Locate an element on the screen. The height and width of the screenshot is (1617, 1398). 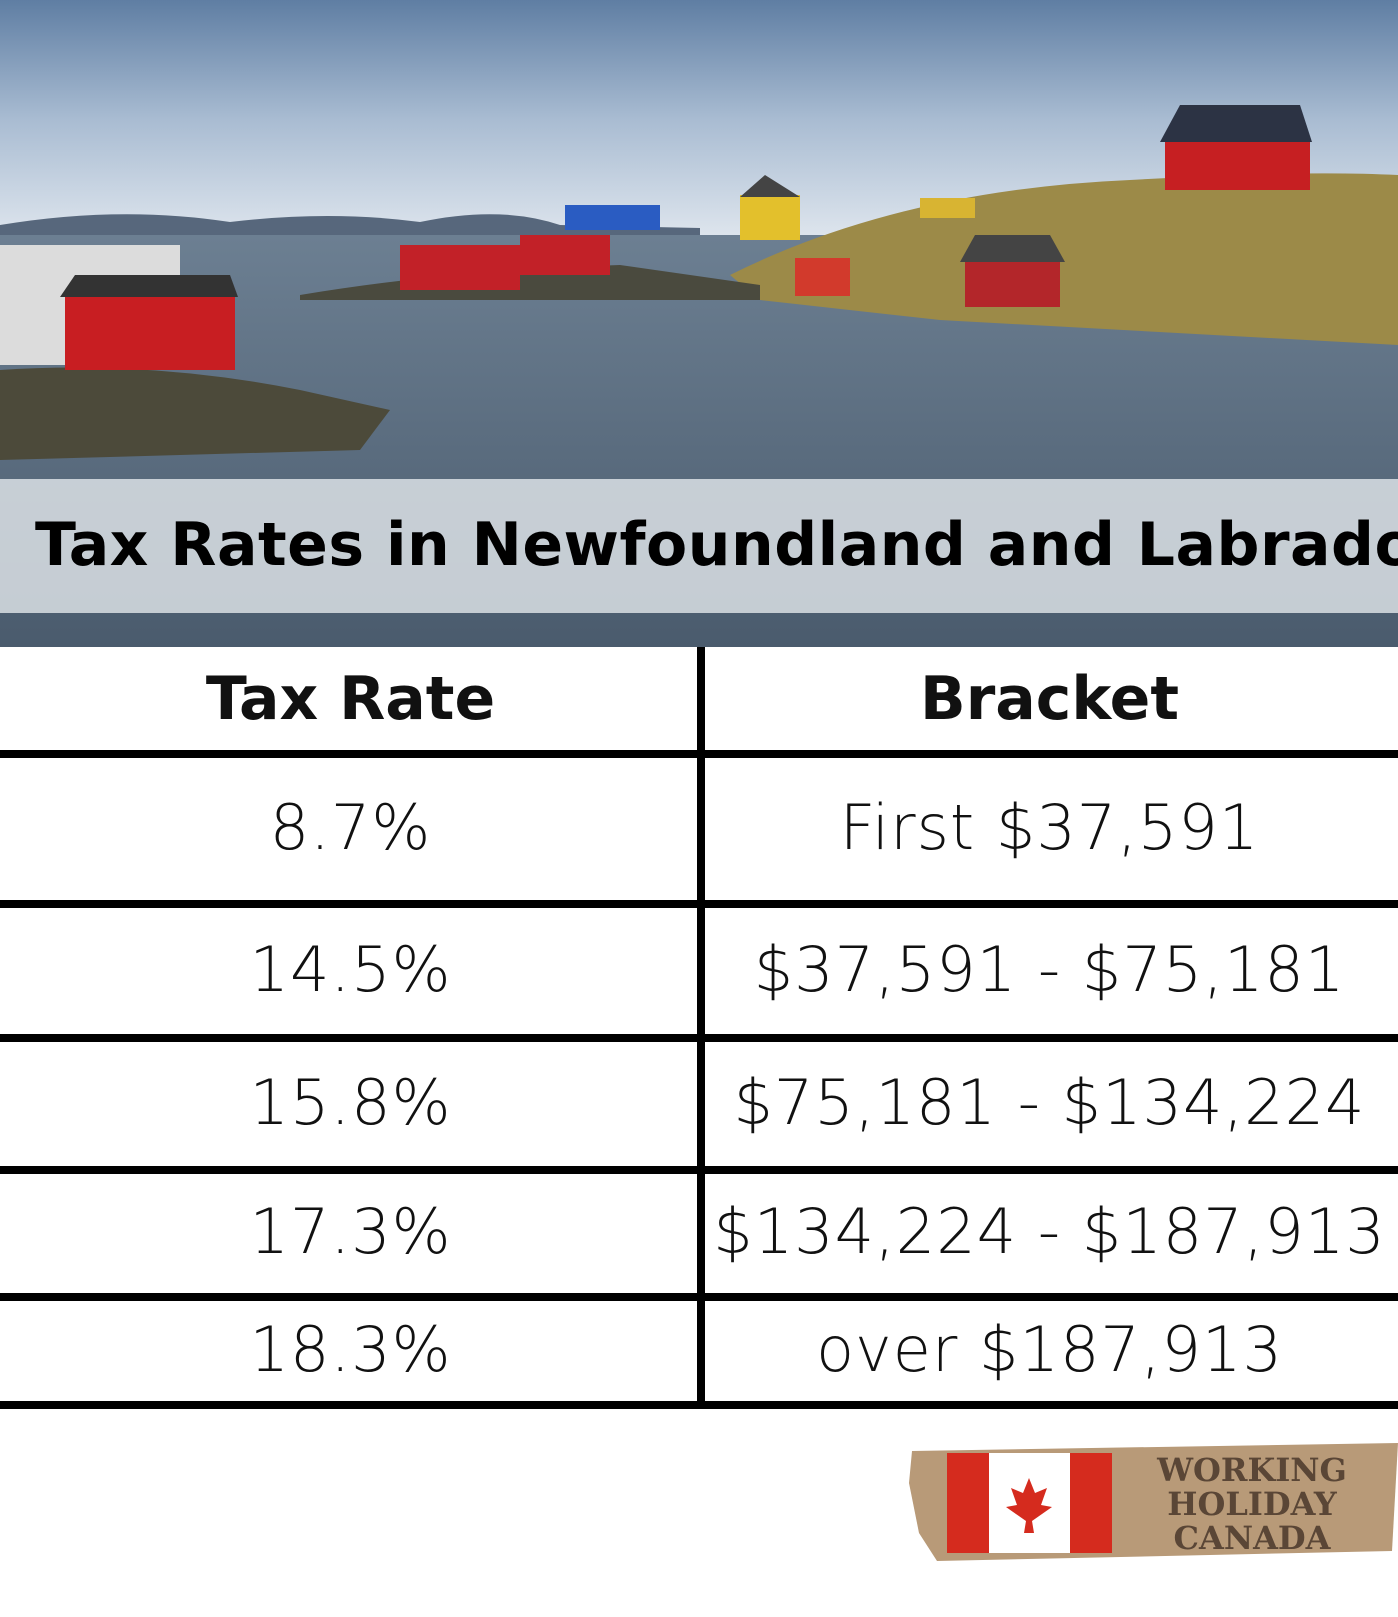
title: Tax Rates in Newfoundland and Labrador is located at coordinates (716, 545).